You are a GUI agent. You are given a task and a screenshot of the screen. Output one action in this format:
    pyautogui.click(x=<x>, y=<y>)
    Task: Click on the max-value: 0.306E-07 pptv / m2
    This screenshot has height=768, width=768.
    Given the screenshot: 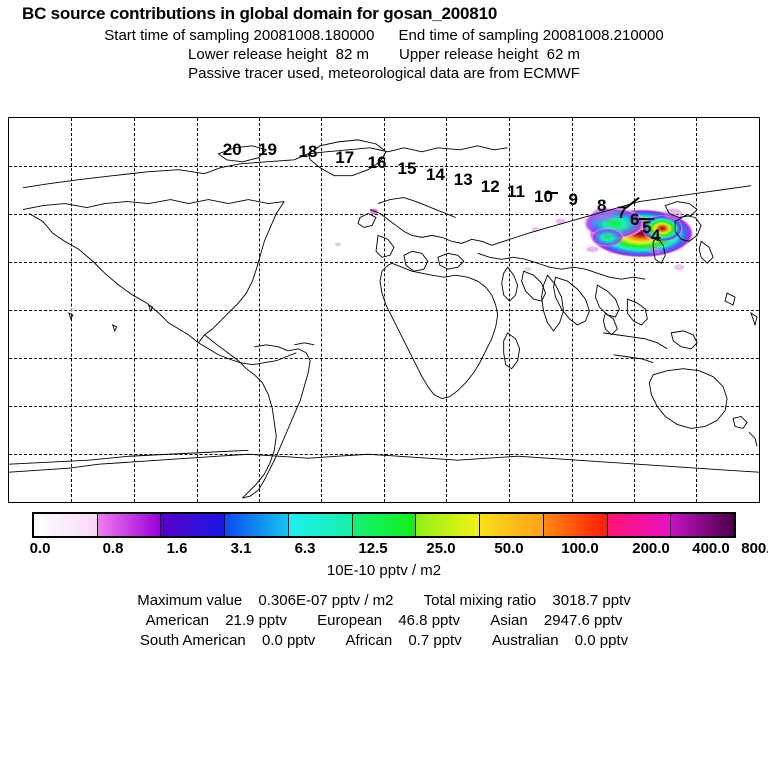 What is the action you would take?
    pyautogui.click(x=326, y=600)
    